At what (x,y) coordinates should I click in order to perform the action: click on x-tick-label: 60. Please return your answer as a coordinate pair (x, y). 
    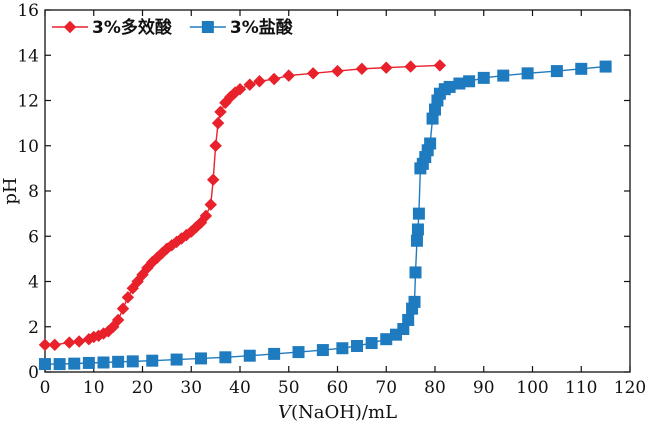
    Looking at the image, I should click on (338, 388).